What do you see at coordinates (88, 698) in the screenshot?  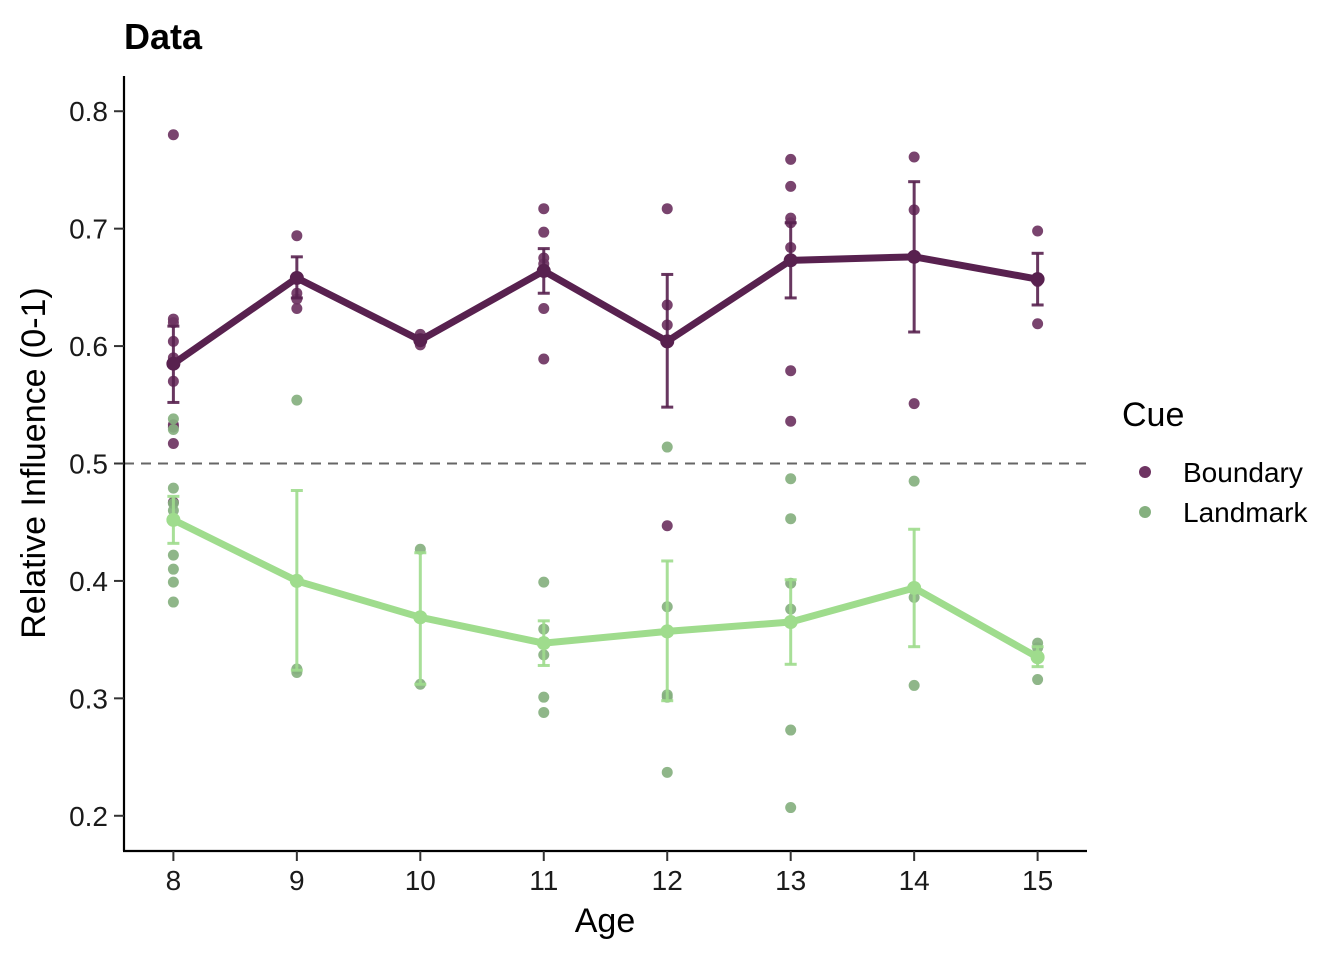 I see `y-tick-label: 0.3` at bounding box center [88, 698].